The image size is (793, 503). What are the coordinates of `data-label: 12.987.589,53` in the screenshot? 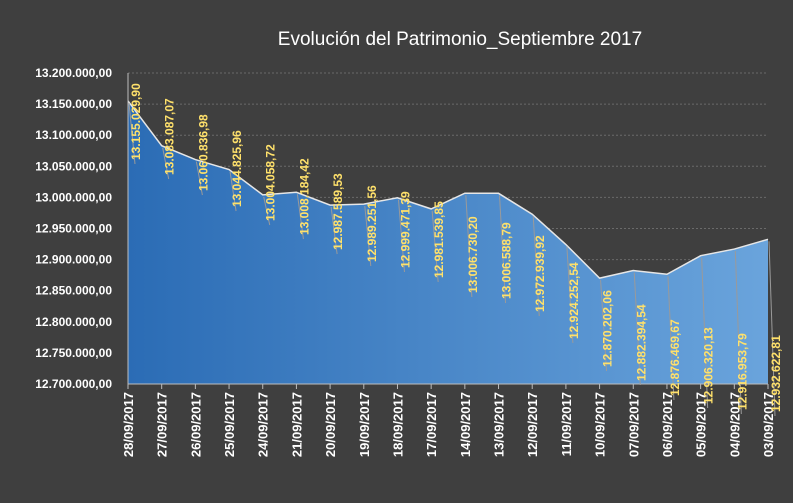 It's located at (338, 211).